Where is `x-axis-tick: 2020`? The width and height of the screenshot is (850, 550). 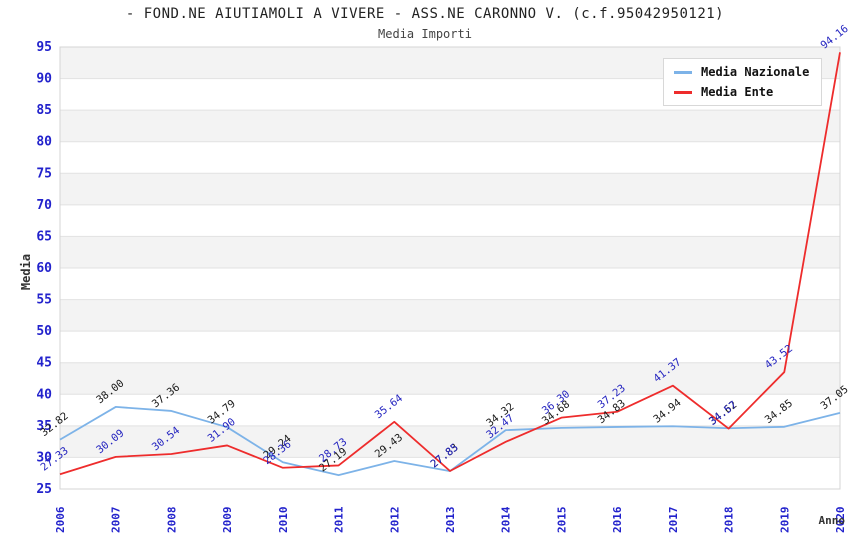
x-axis-tick: 2020 is located at coordinates (840, 520).